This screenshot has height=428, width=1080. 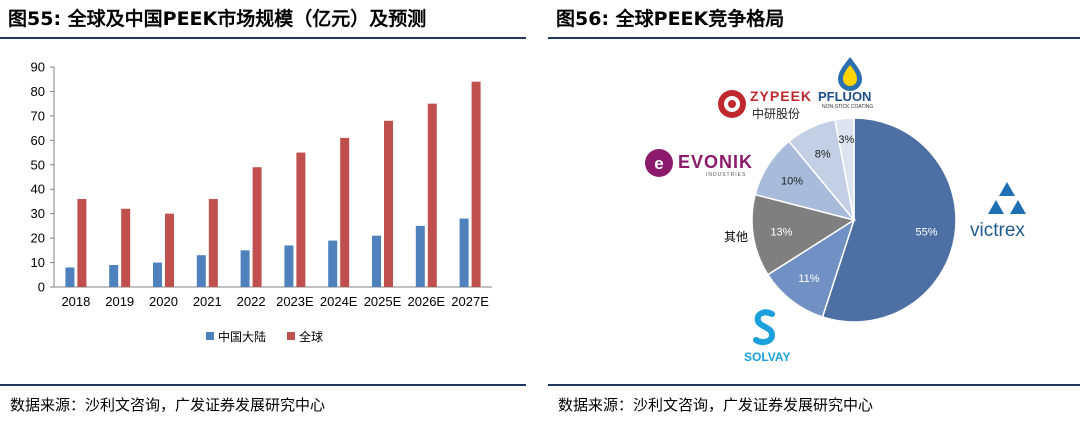 What do you see at coordinates (75, 301) in the screenshot?
I see `x-tick-label: 2018` at bounding box center [75, 301].